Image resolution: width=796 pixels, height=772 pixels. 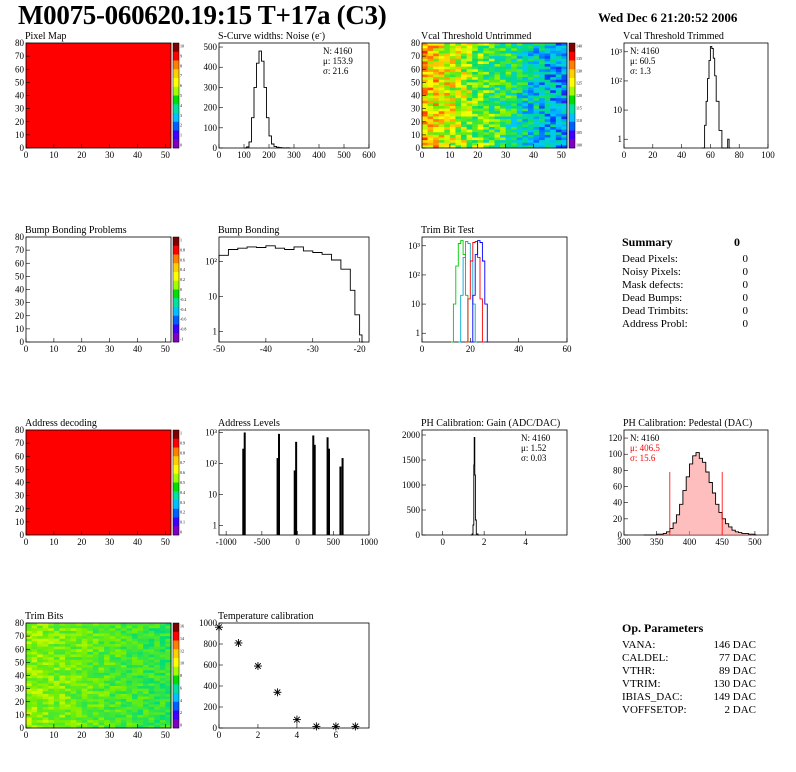 I want to click on y-tick-label: 40, so click(x=20, y=483).